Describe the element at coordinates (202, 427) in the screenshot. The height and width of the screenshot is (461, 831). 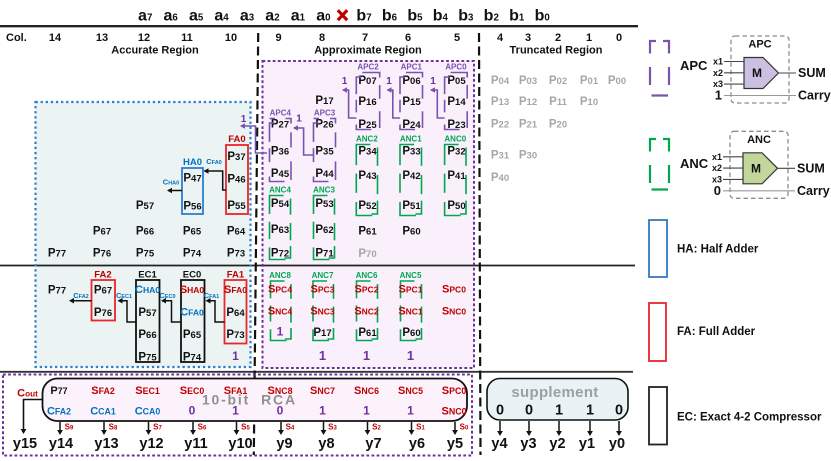
I see `svg-text: S6` at that location.